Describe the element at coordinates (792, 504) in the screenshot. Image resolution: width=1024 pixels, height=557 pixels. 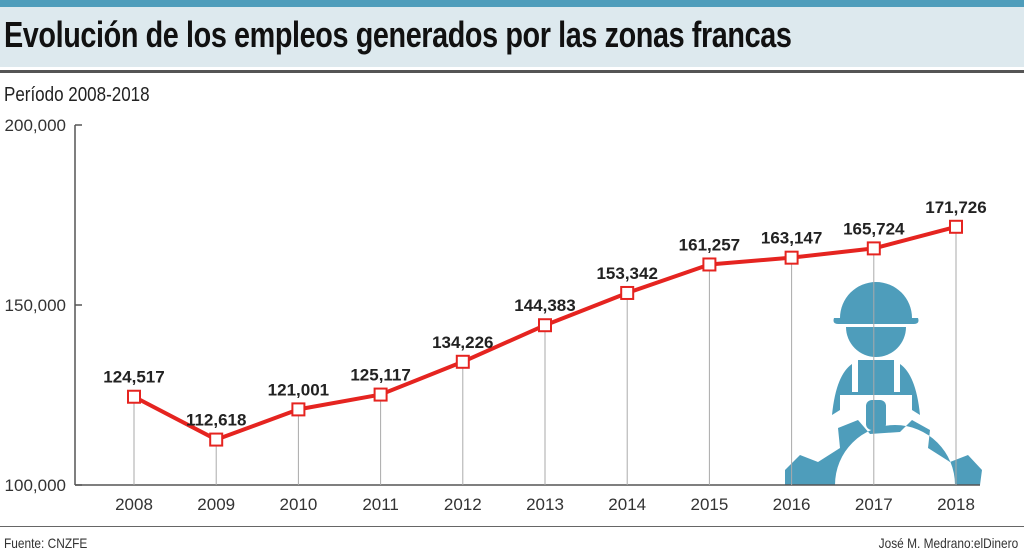
I see `x-tick-label: 2016` at that location.